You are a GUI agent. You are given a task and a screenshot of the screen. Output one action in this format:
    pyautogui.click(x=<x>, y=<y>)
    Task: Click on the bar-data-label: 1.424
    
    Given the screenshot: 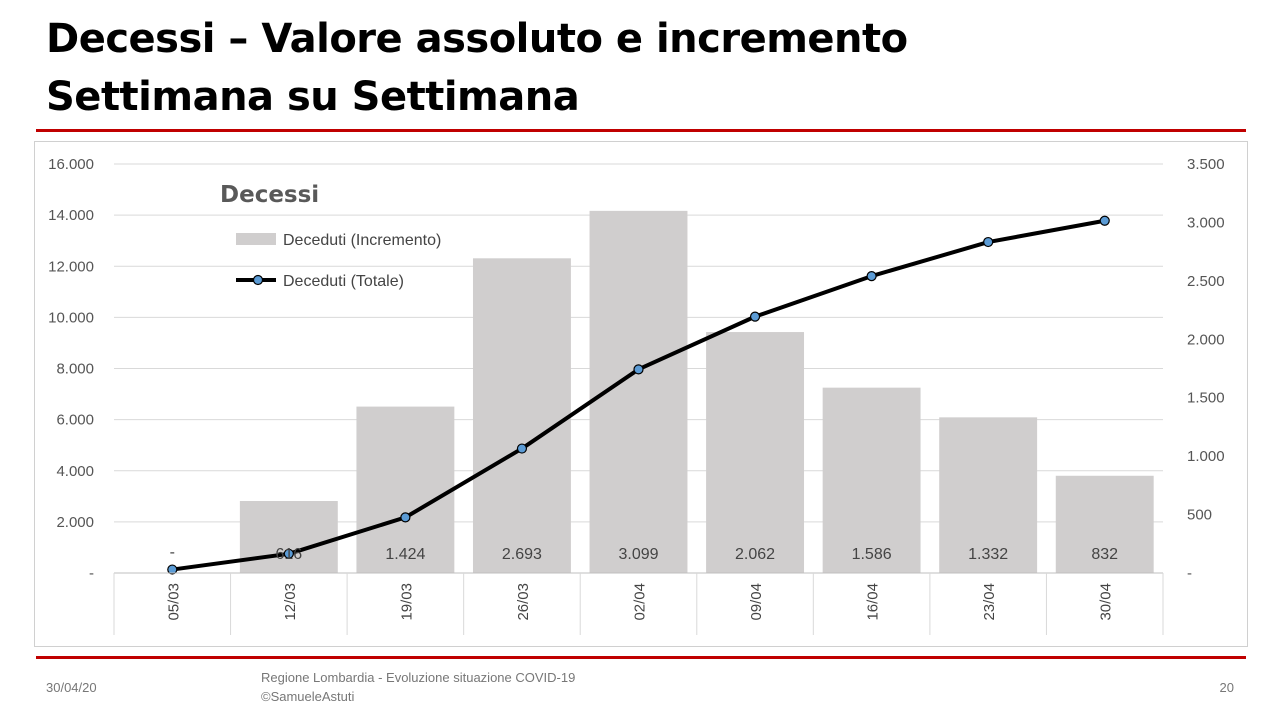 What is the action you would take?
    pyautogui.click(x=405, y=554)
    